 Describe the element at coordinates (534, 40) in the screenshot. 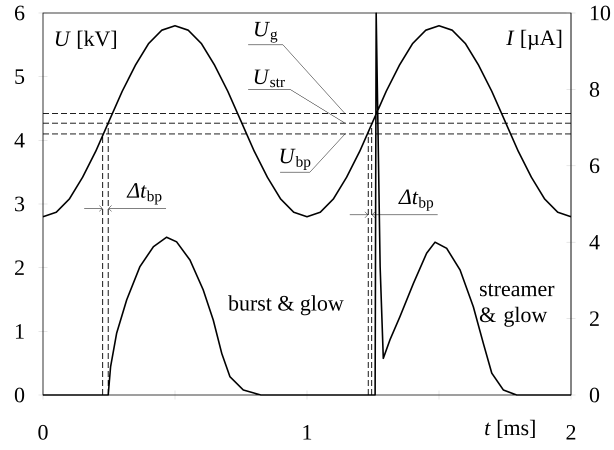

I see `y2-axis-title: I [µA]` at that location.